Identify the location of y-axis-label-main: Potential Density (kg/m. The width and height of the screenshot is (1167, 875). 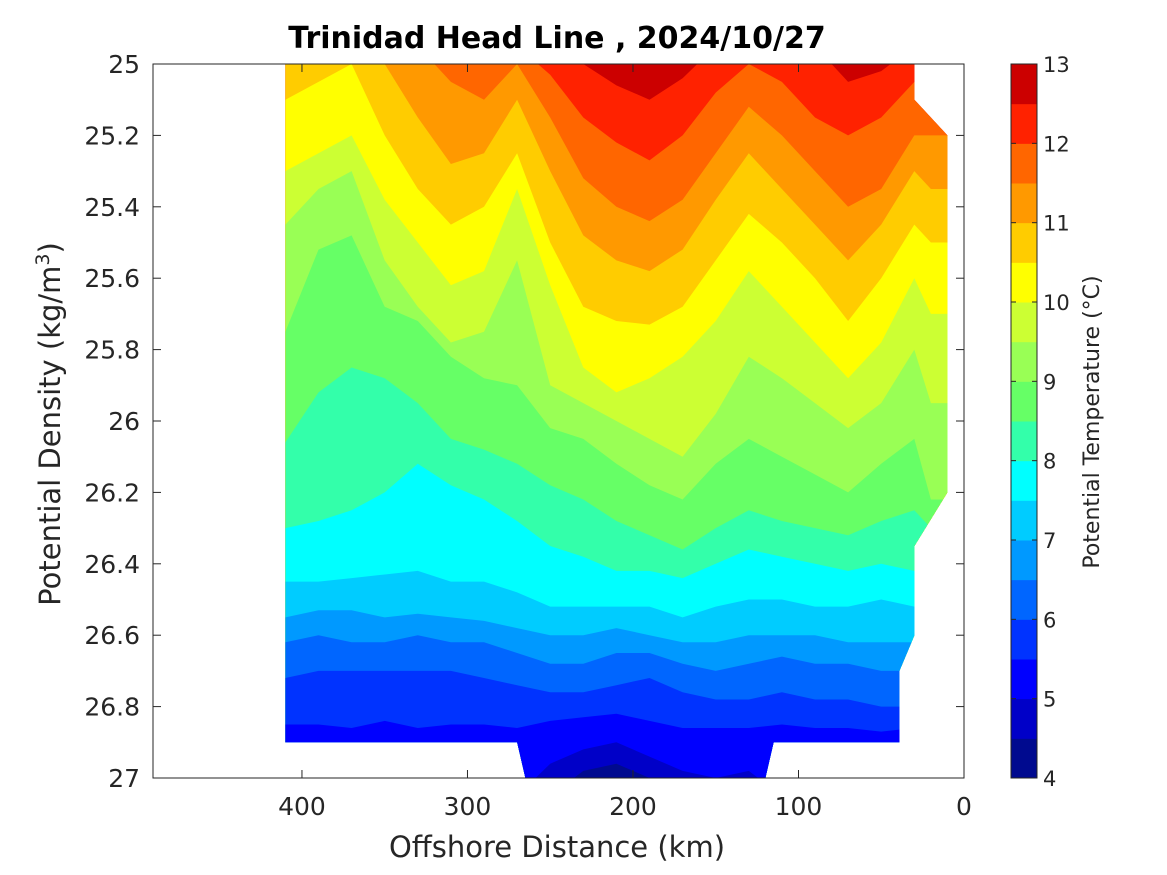
(50, 436).